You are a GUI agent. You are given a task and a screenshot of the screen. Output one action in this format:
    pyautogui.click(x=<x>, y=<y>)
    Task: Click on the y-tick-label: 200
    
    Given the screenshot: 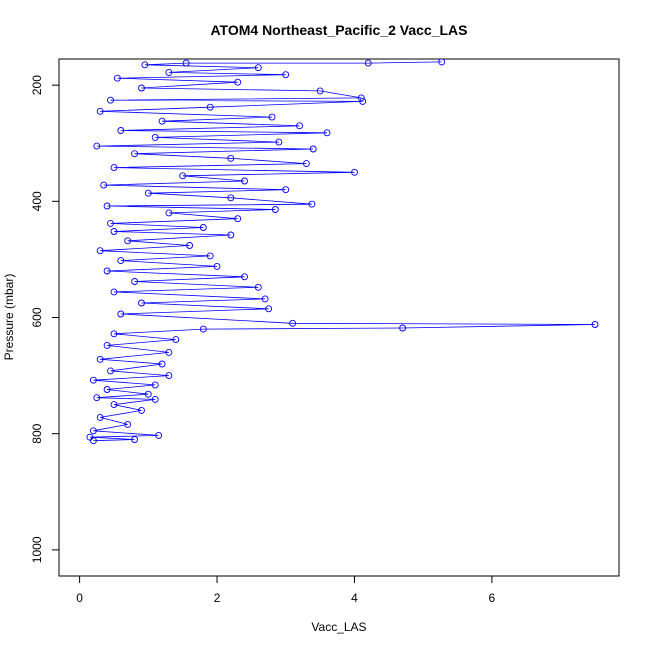 What is the action you would take?
    pyautogui.click(x=37, y=85)
    